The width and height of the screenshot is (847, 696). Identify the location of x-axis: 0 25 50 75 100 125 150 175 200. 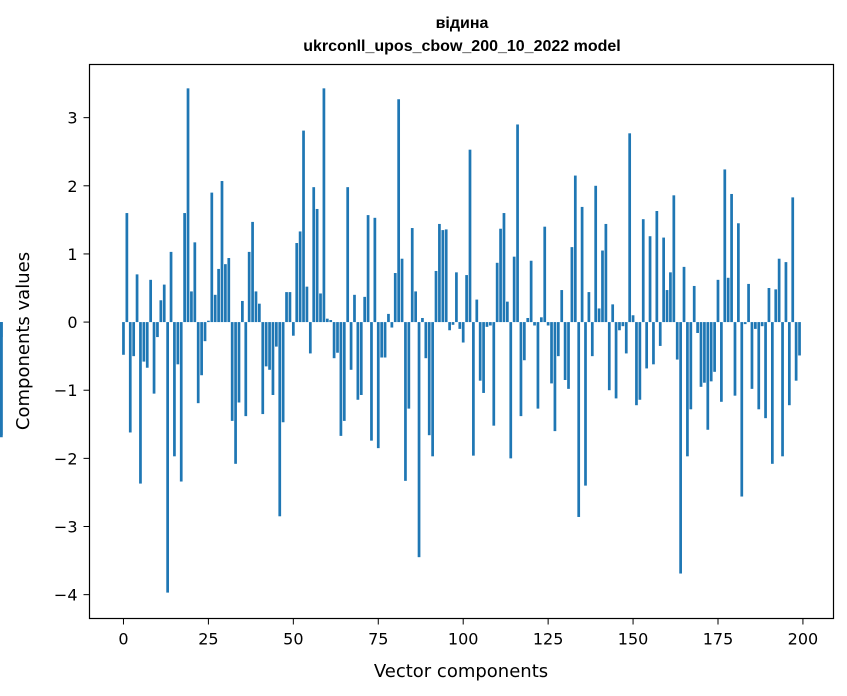
(468, 633).